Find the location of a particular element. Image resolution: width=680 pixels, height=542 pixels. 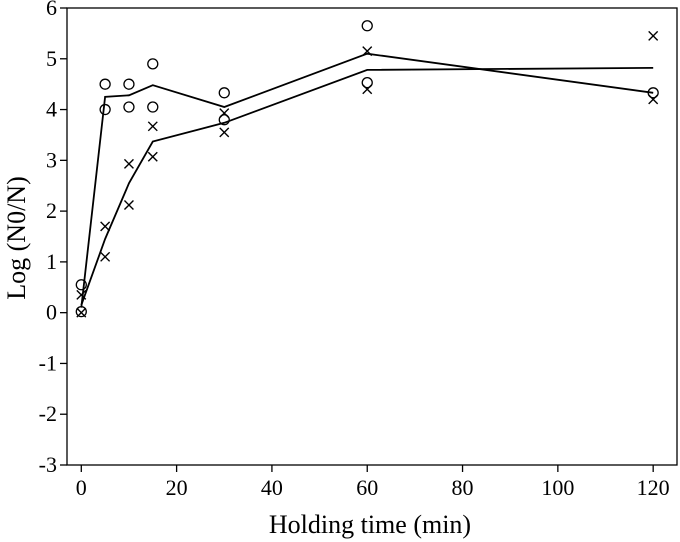

y-tick-label: 1 is located at coordinates (51, 261).